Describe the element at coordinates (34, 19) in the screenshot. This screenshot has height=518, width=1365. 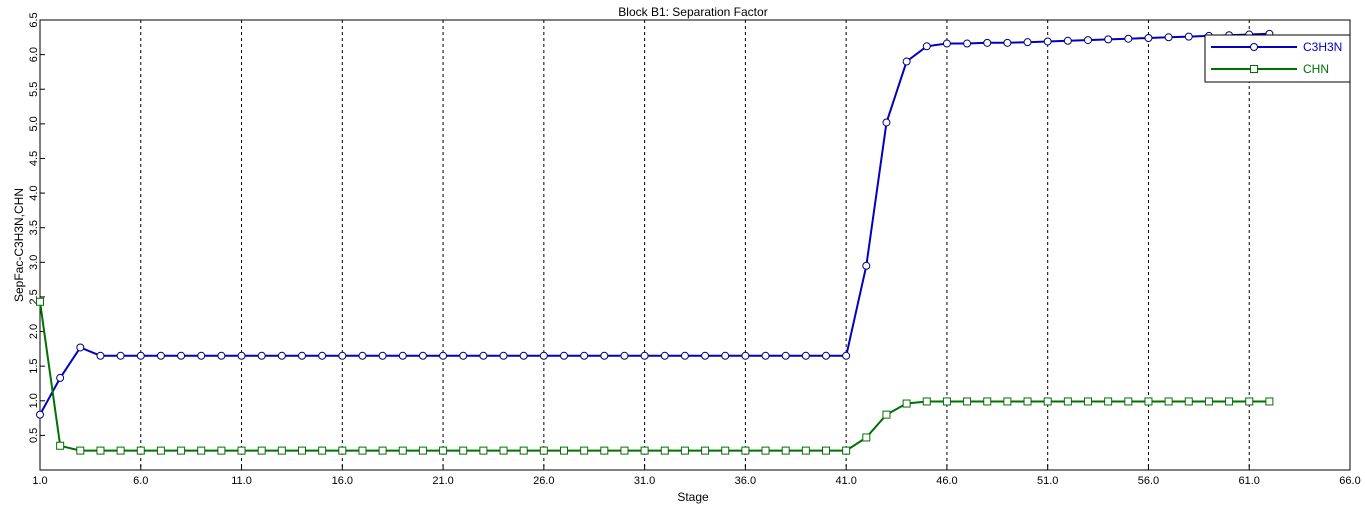
I see `y-tick-label: 6.5` at that location.